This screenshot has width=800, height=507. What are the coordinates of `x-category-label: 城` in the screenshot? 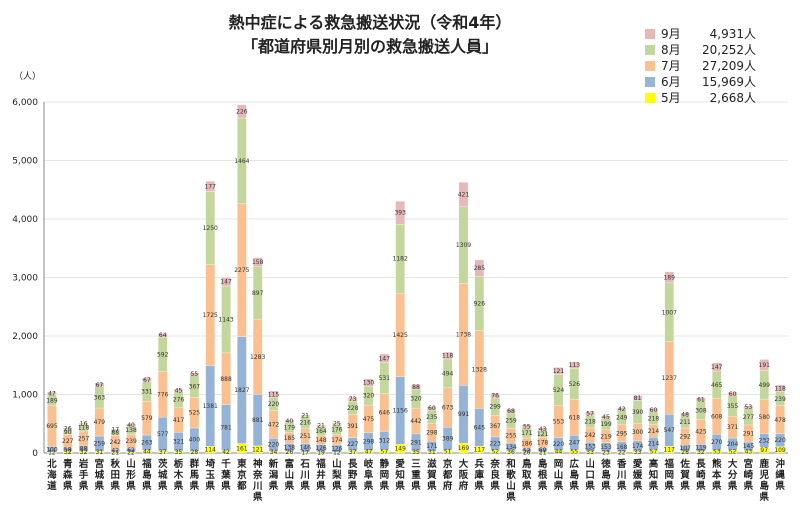 It's located at (163, 475).